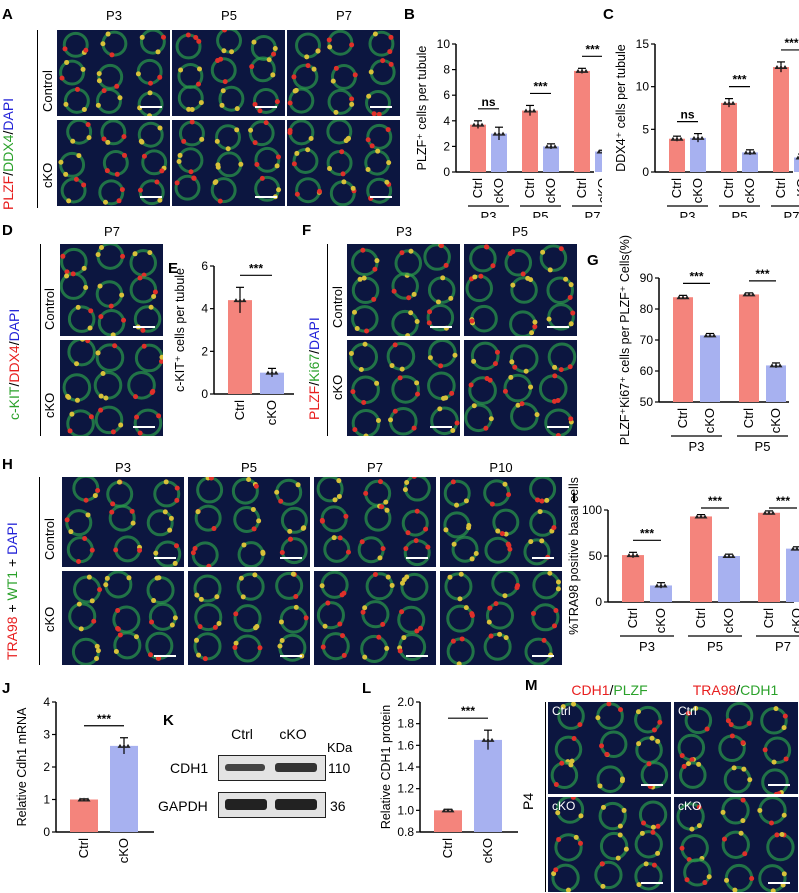  What do you see at coordinates (40, 340) in the screenshot?
I see `d-bracket` at bounding box center [40, 340].